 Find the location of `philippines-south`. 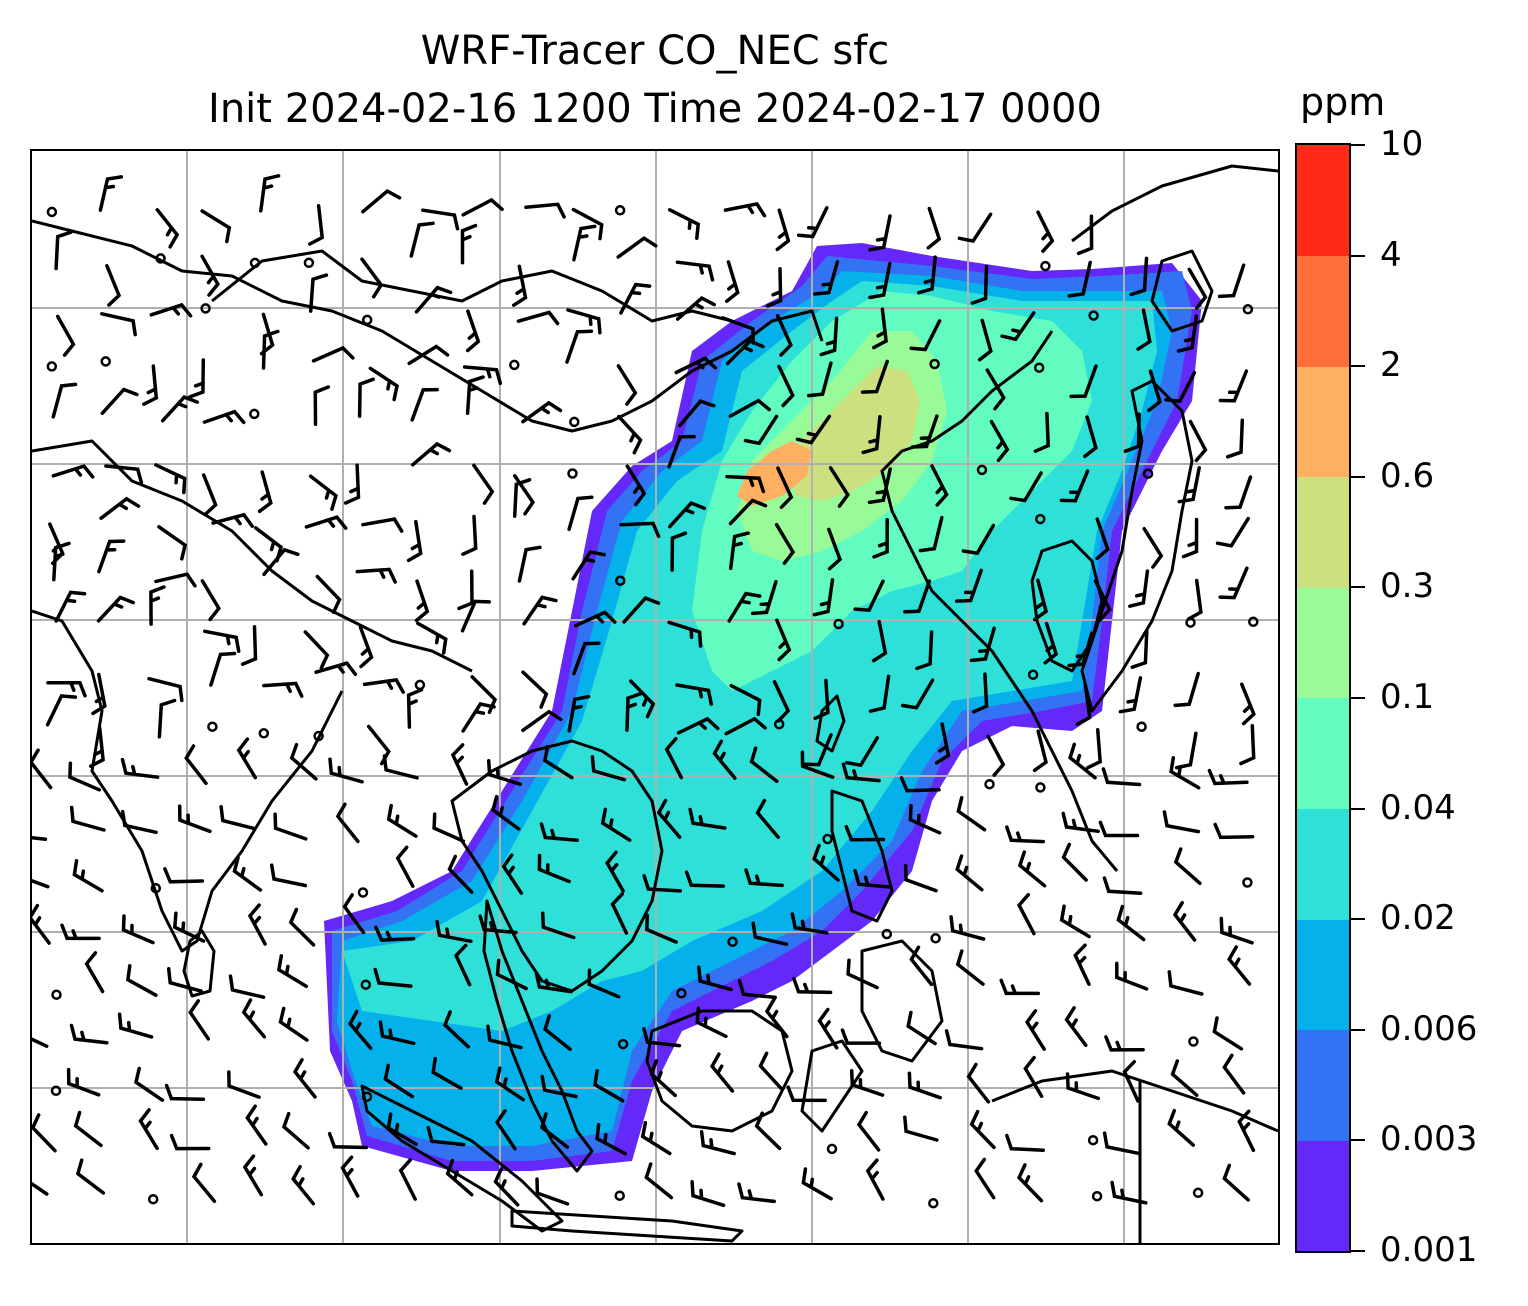

philippines-south is located at coordinates (902, 1001).